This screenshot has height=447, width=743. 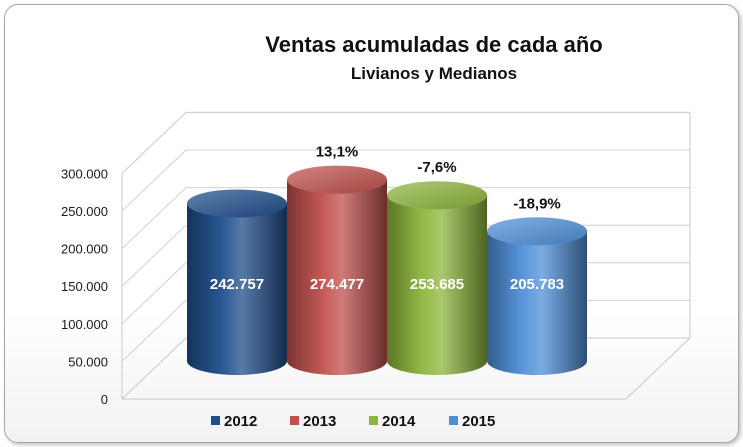 What do you see at coordinates (84, 211) in the screenshot?
I see `y-tick-label: 250.000` at bounding box center [84, 211].